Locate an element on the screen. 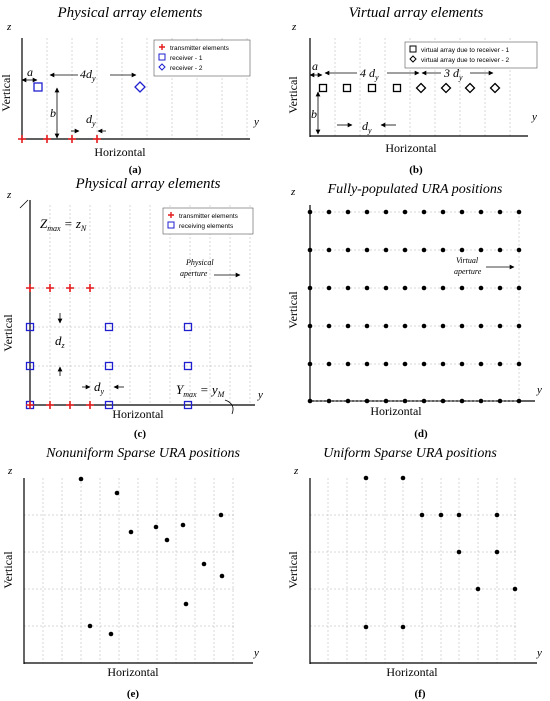 The image size is (550, 701). panel-a-xlabel: Horizontal is located at coordinates (120, 152).